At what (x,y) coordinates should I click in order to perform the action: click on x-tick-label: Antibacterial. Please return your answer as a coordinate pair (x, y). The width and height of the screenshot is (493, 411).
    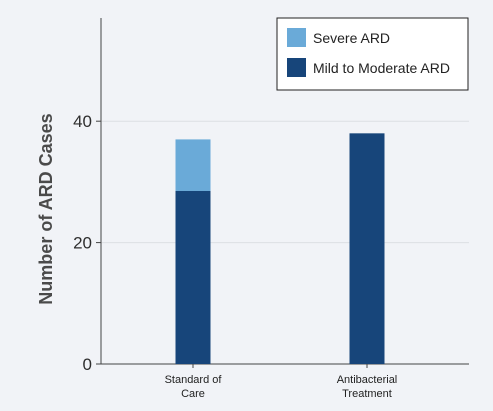
    Looking at the image, I should click on (367, 380).